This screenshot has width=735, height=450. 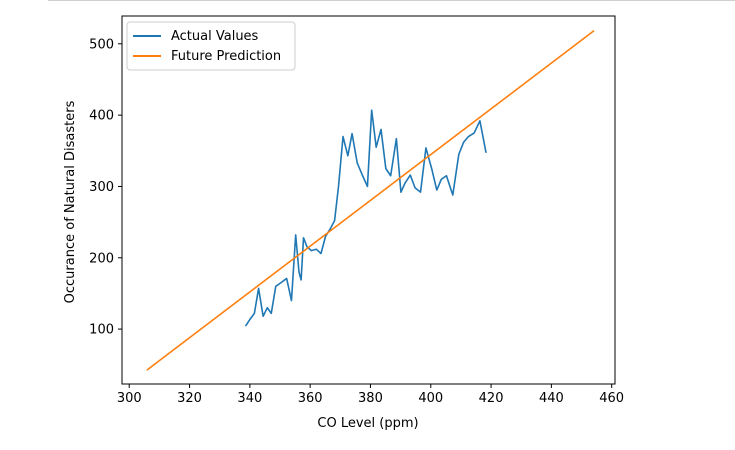 I want to click on legend-box, so click(x=211, y=46).